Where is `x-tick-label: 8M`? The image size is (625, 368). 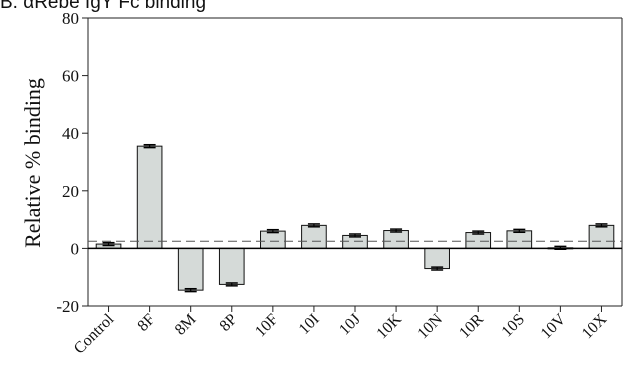
x-tick-label: 8M is located at coordinates (186, 325).